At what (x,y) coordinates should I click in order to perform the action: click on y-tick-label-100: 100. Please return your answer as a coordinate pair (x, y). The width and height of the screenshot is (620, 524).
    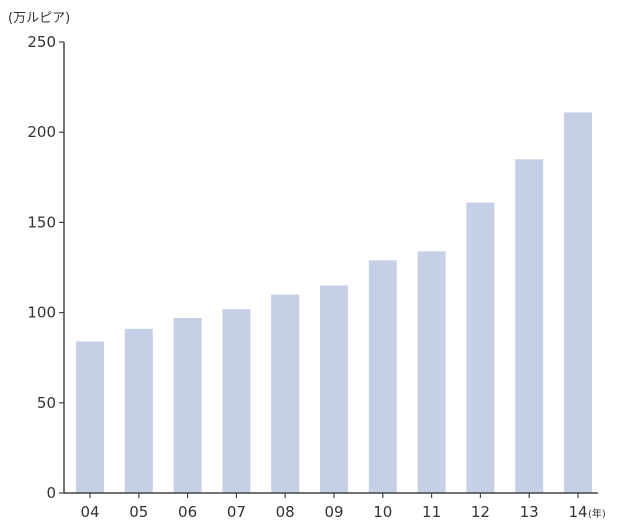
    Looking at the image, I should click on (41, 313).